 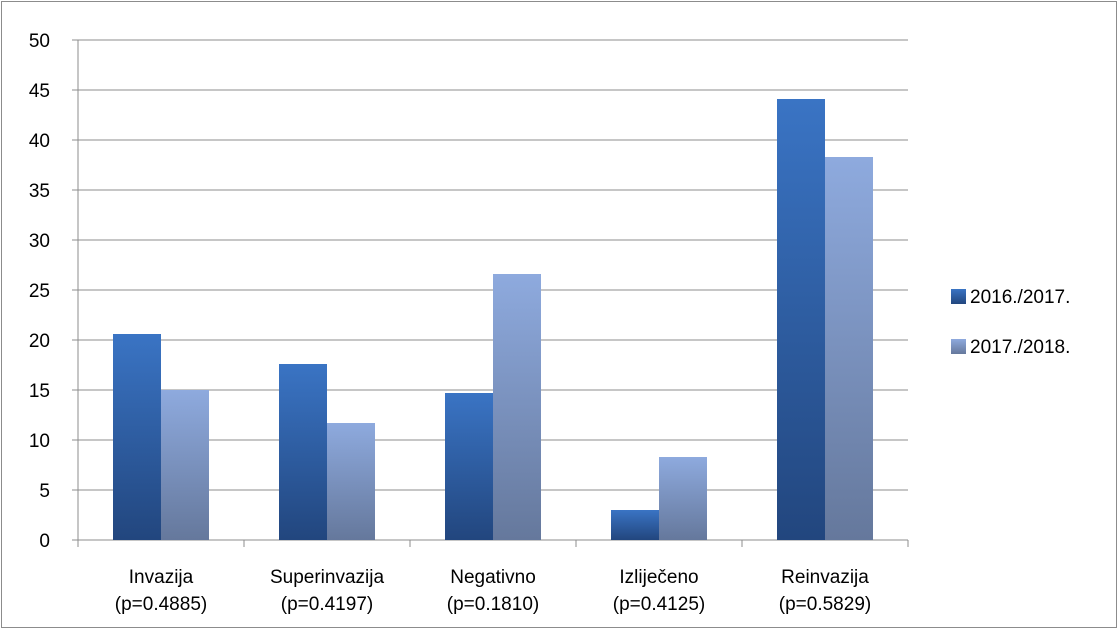 What do you see at coordinates (39, 41) in the screenshot?
I see `y-tick-label: 50` at bounding box center [39, 41].